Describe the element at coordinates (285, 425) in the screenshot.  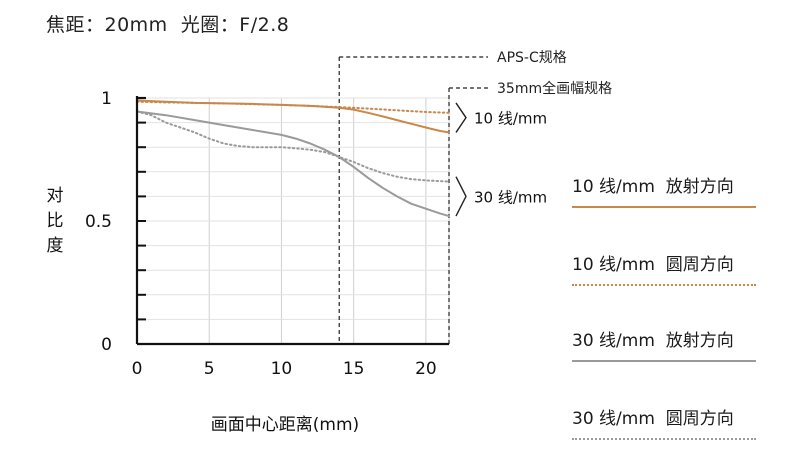
I see `x-axis-title: 画面中心距离(mm)` at that location.